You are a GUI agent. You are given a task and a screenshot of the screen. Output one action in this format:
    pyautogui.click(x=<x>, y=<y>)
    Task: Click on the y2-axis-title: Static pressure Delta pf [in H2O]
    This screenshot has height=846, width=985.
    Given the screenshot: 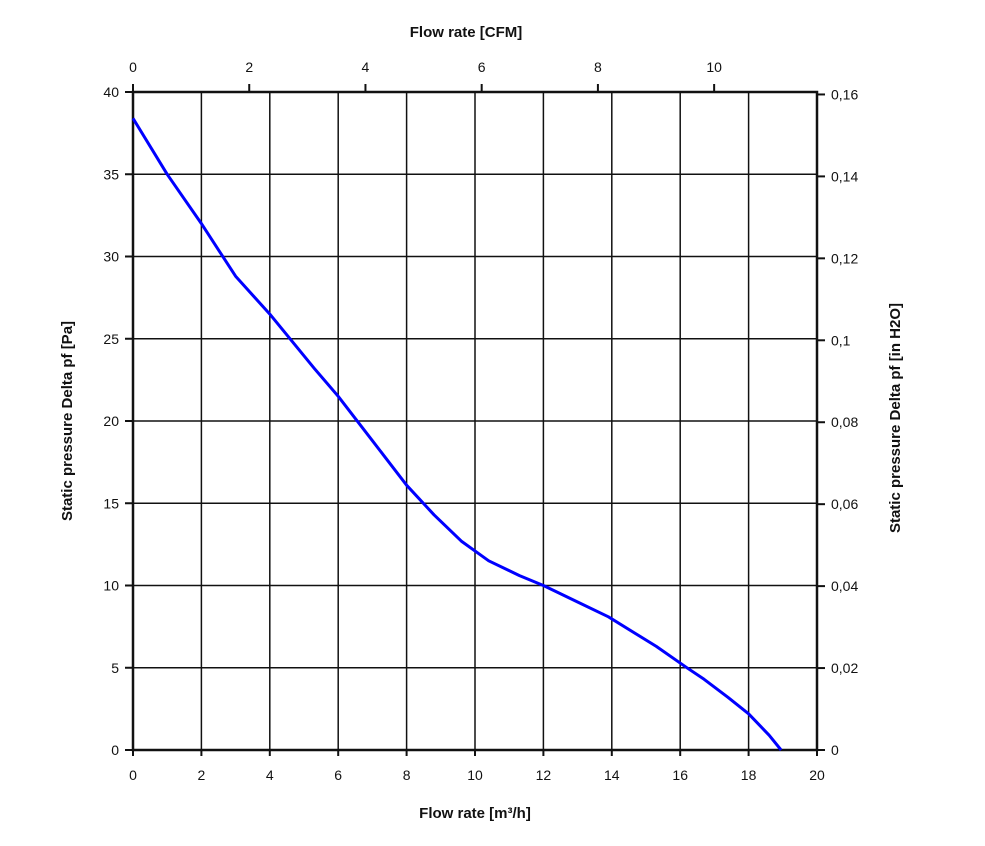 What is the action you would take?
    pyautogui.click(x=895, y=418)
    